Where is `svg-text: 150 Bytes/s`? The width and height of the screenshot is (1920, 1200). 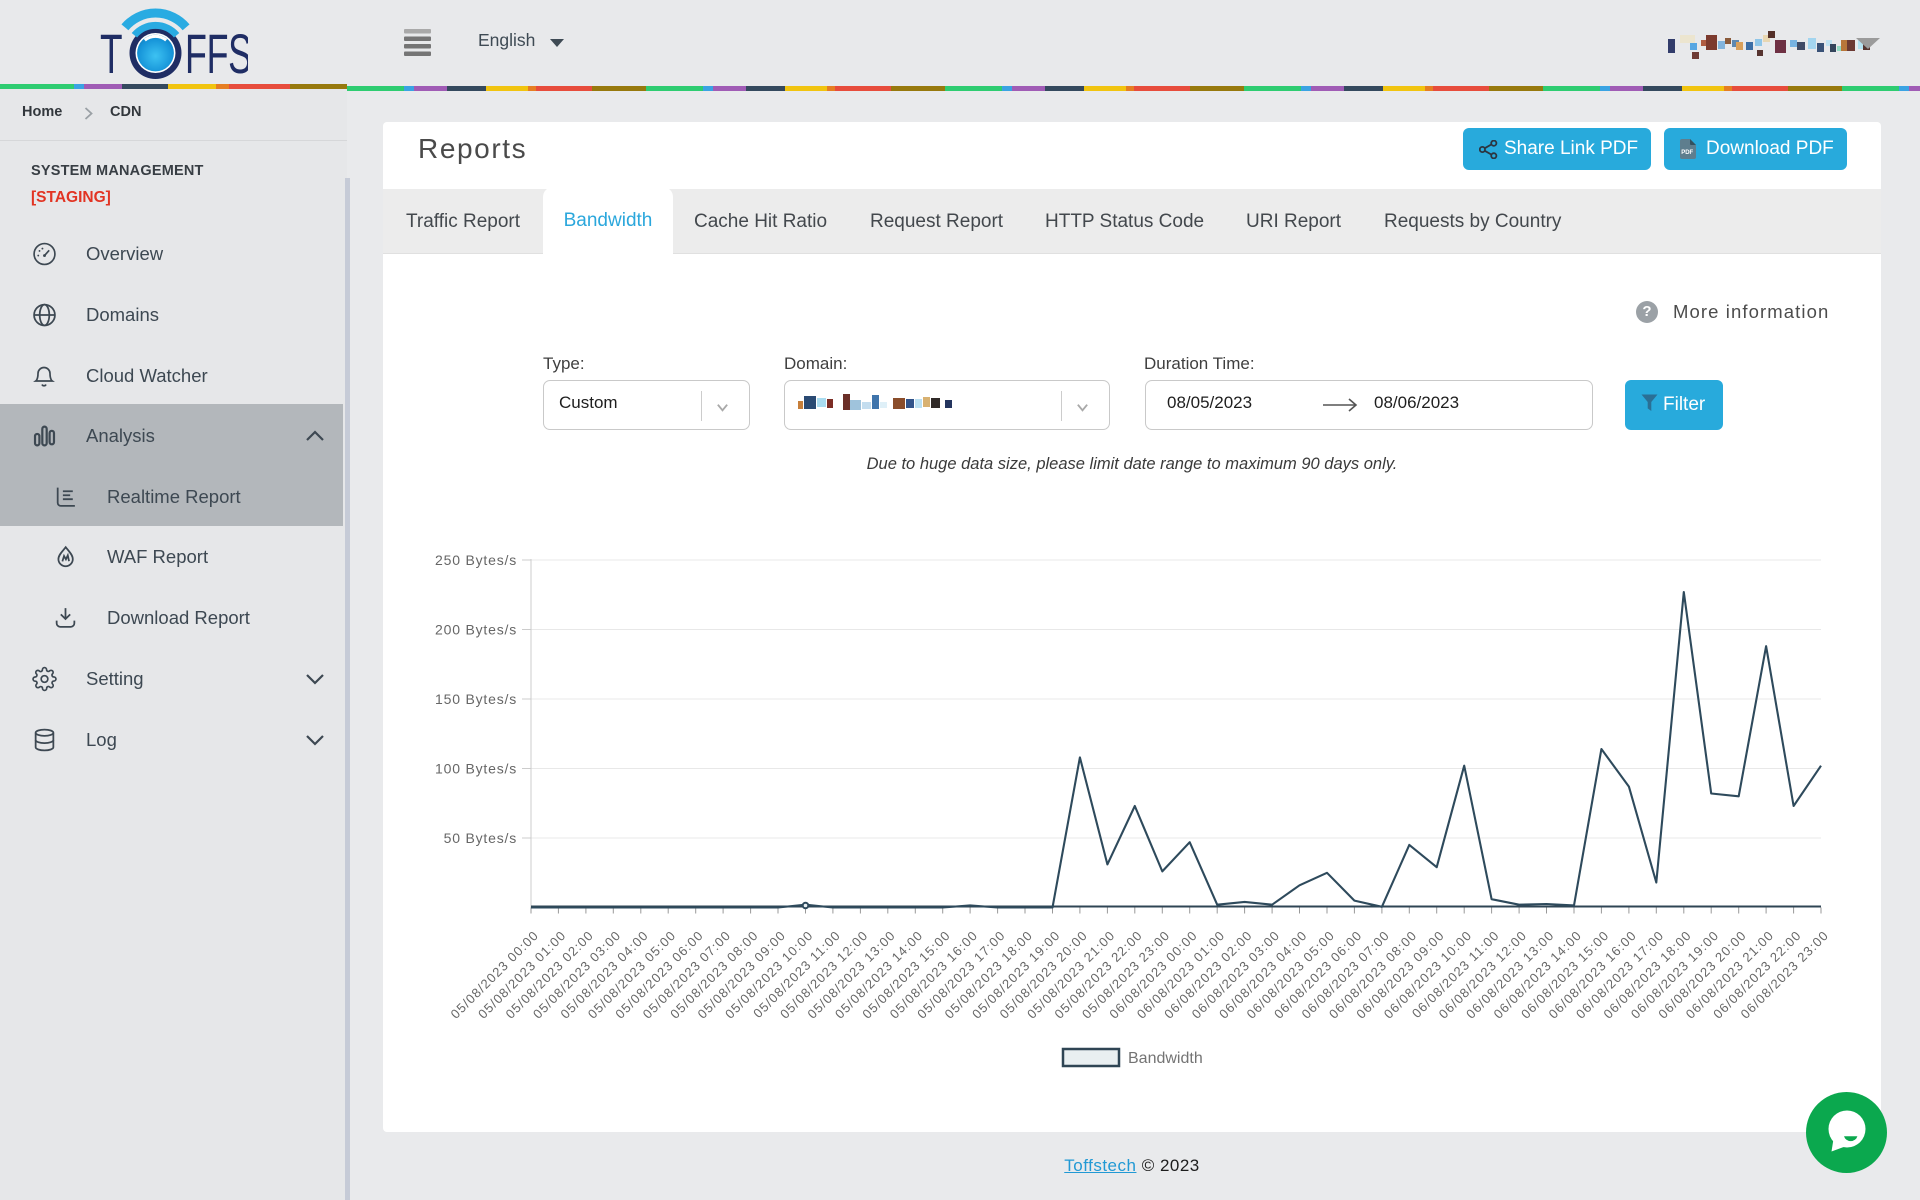
svg-text: 150 Bytes/s is located at coordinates (476, 699).